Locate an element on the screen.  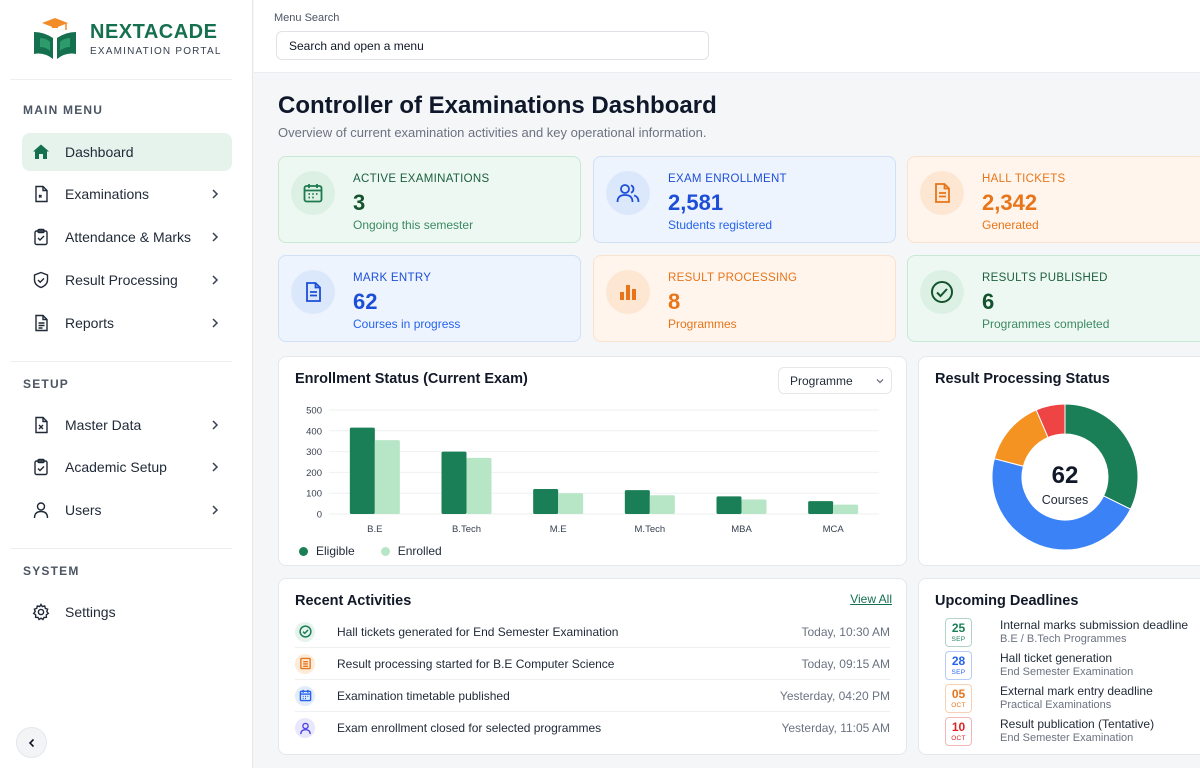
stat-card-results-published: RESULTS PUBLISHED 6 Programmes completed is located at coordinates (1053, 298).